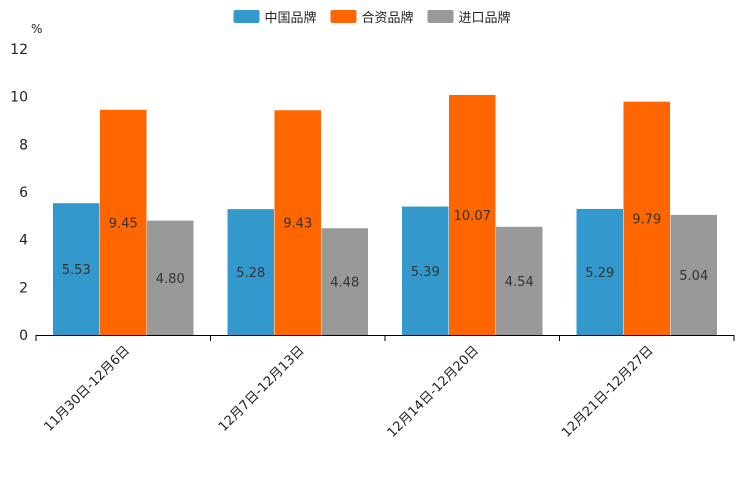 This screenshot has height=496, width=744. What do you see at coordinates (485, 18) in the screenshot?
I see `legend-label: 进口品牌` at bounding box center [485, 18].